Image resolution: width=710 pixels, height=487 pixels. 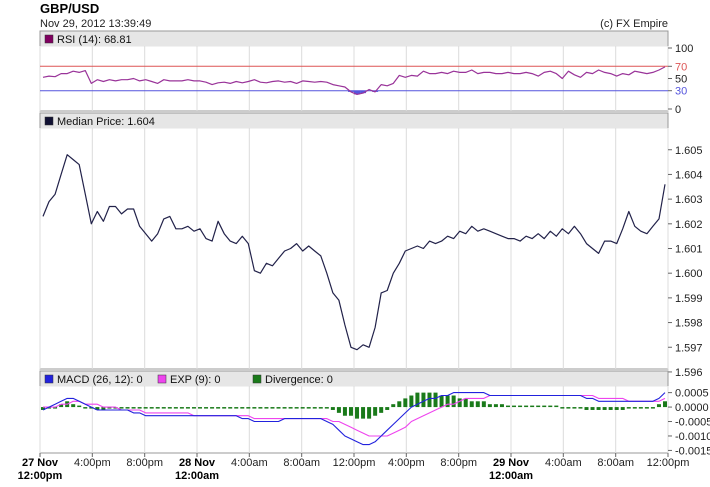 What do you see at coordinates (299, 380) in the screenshot?
I see `macd-legend-2-label: Divergence: 0` at bounding box center [299, 380].